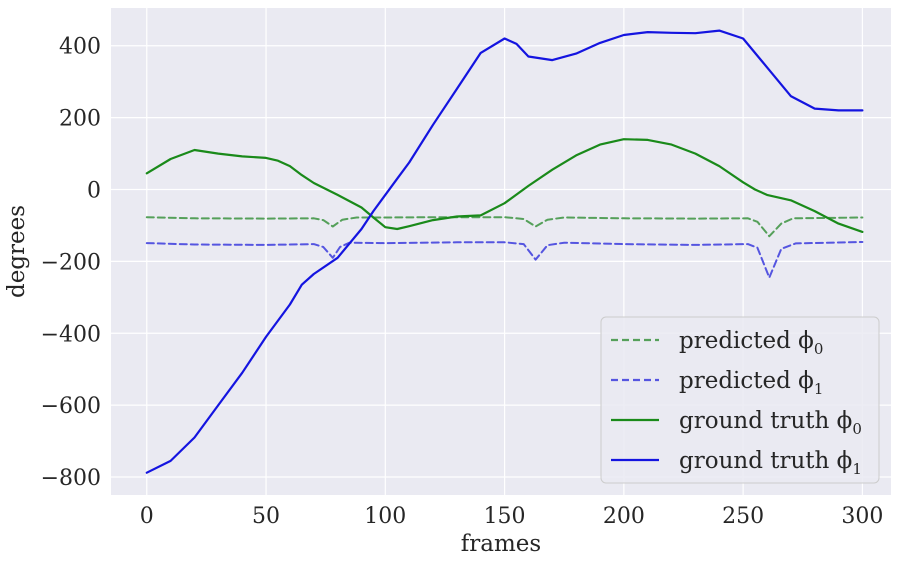 The image size is (898, 563). I want to click on x-tick-label: 100, so click(385, 516).